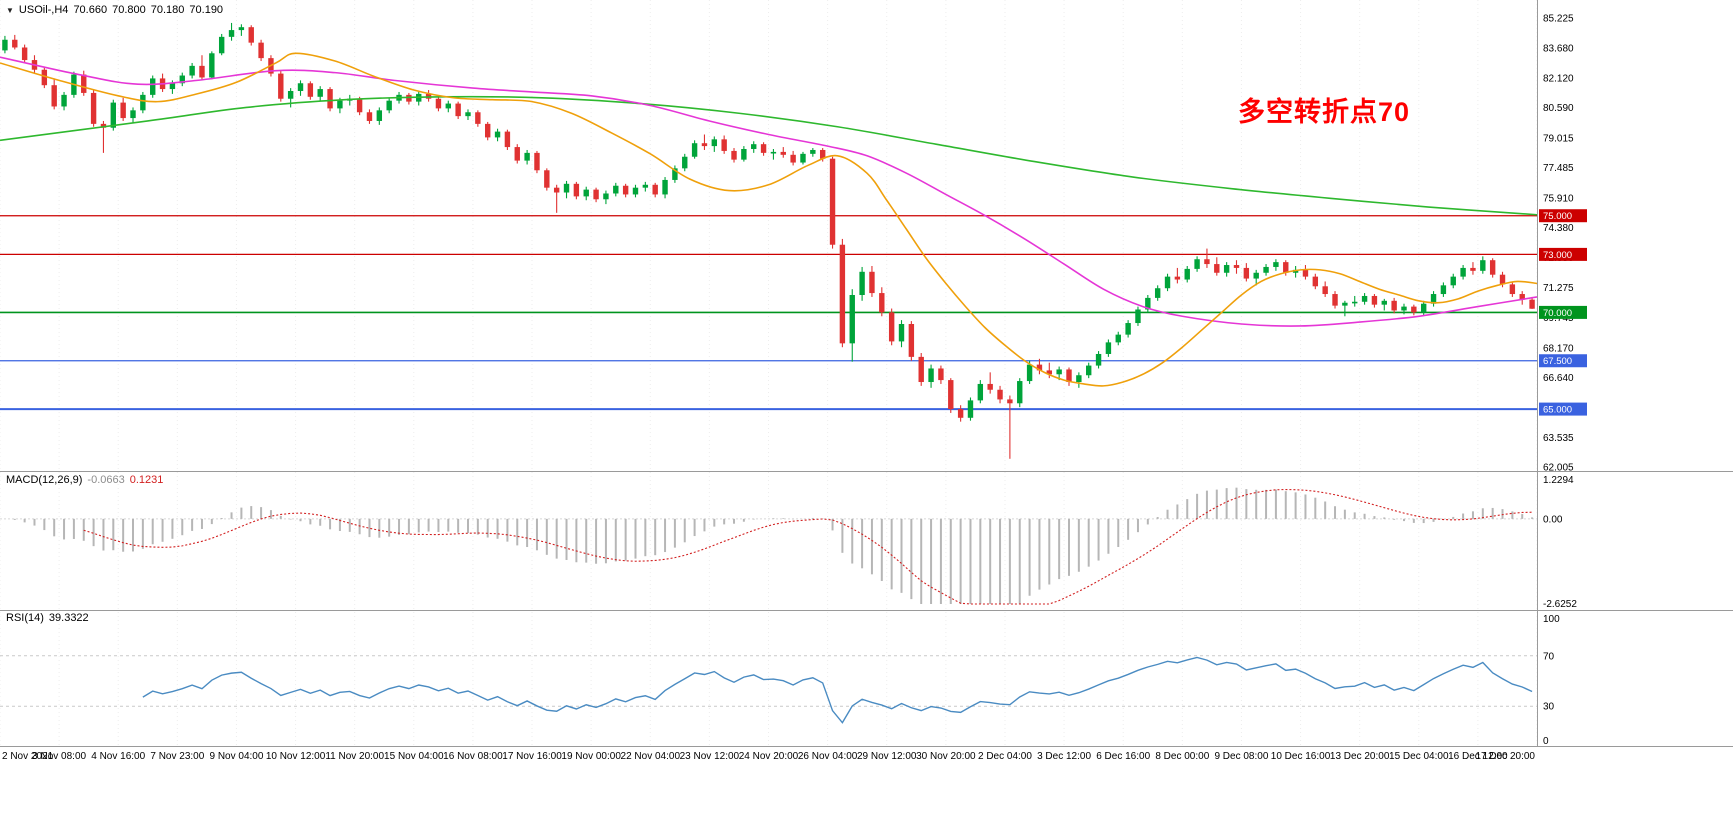 The image size is (1733, 837). What do you see at coordinates (59, 756) in the screenshot?
I see `time-axis-label: 3 Nov 08:00` at bounding box center [59, 756].